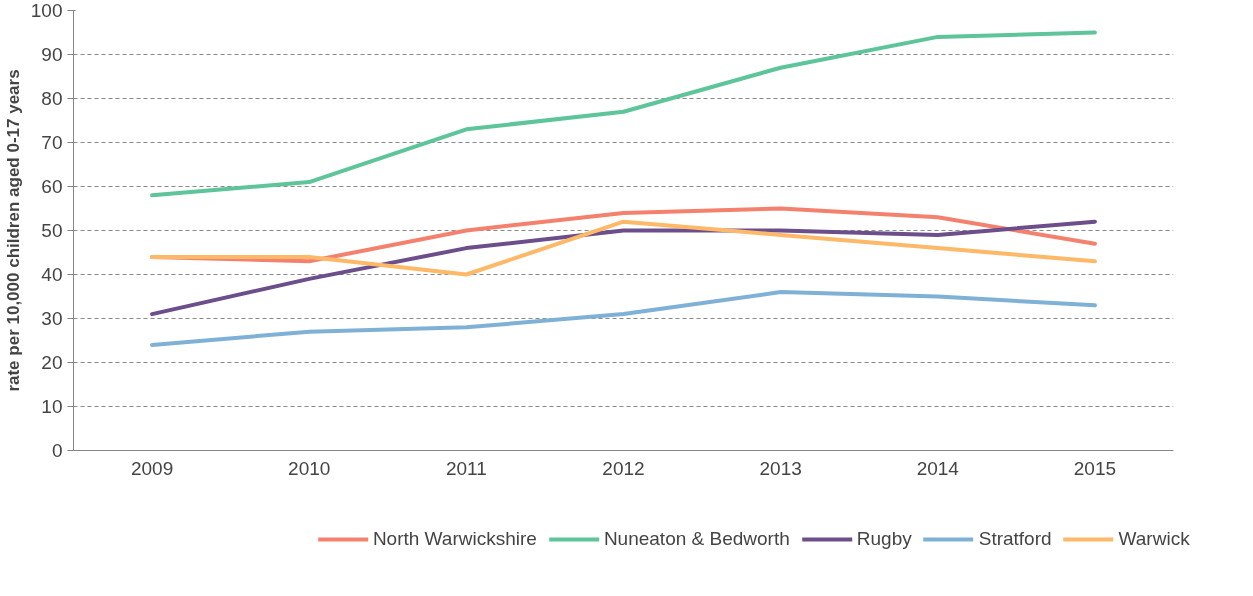  I want to click on y-tick-label: 80, so click(52, 98).